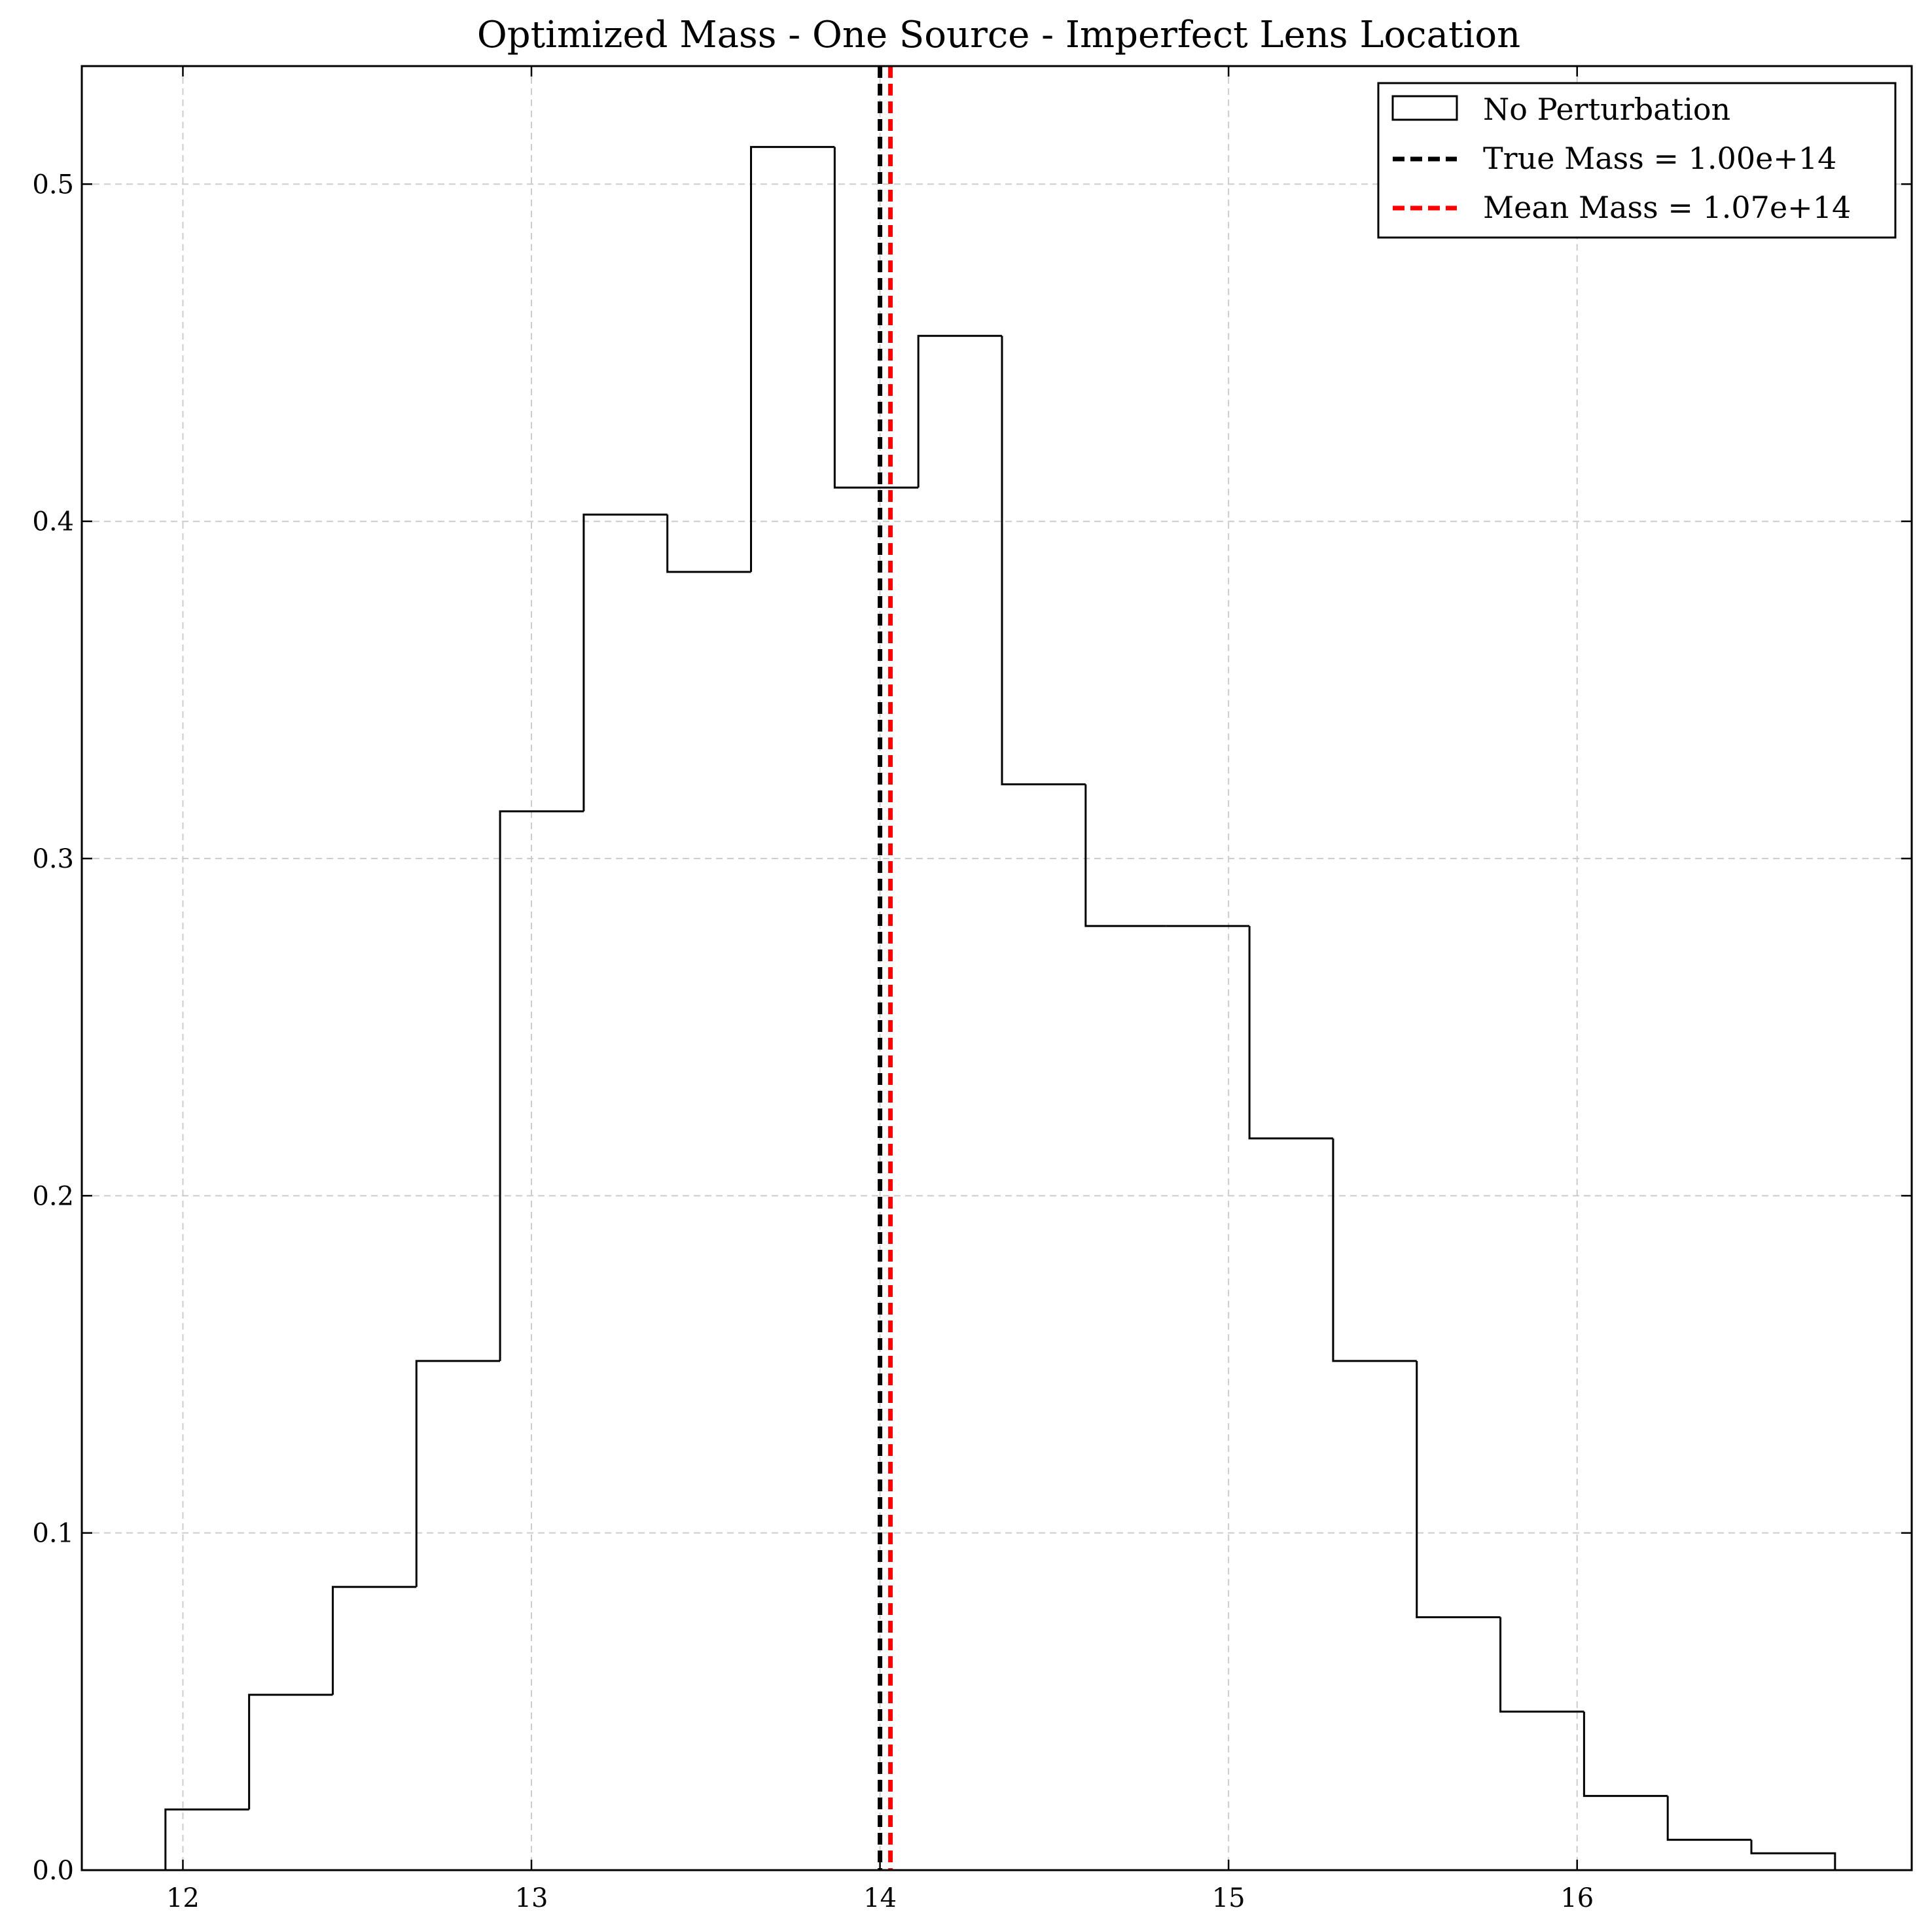 The height and width of the screenshot is (1931, 1932). Describe the element at coordinates (531, 1898) in the screenshot. I see `x-tick-label: 13` at that location.